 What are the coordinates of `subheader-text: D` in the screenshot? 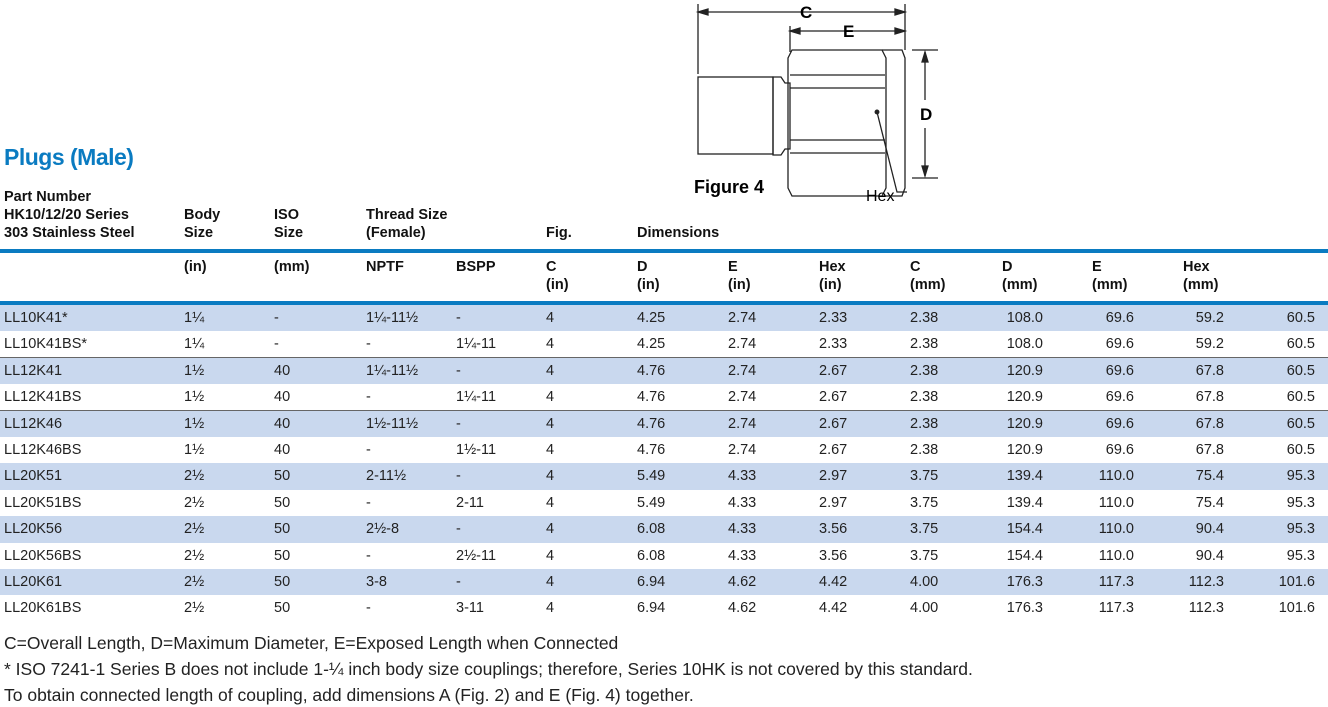 It's located at (642, 267).